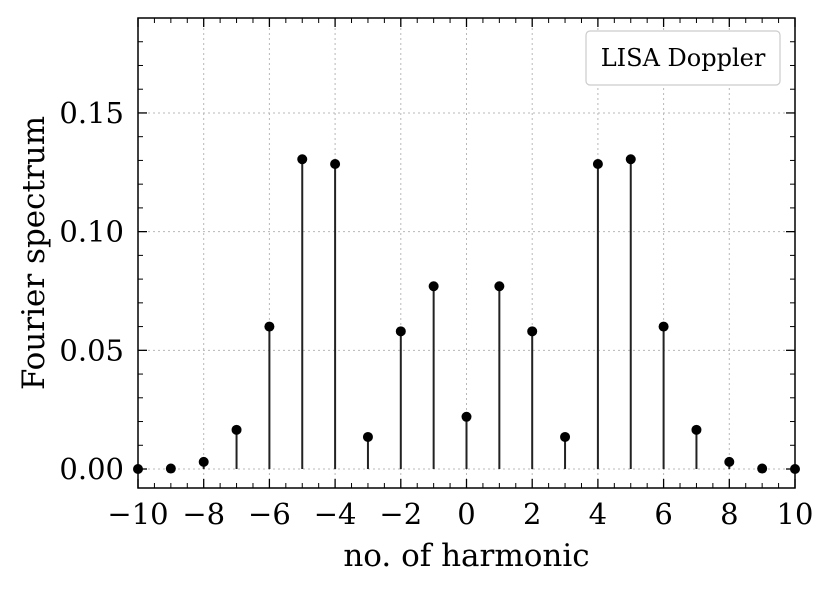  Describe the element at coordinates (729, 514) in the screenshot. I see `x-tick-label: 8` at that location.